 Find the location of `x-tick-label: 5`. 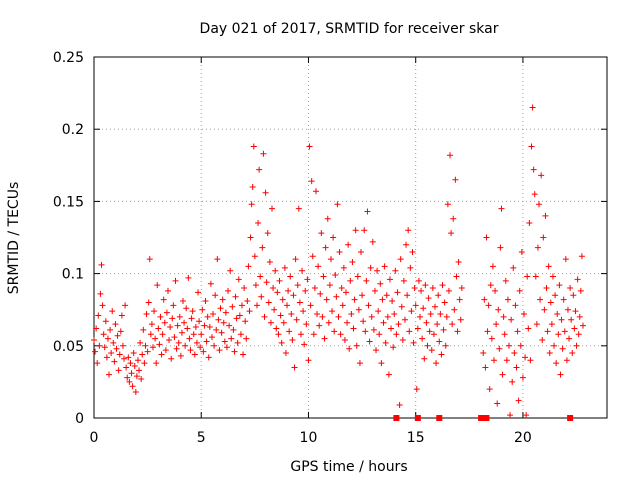

x-tick-label: 5 is located at coordinates (201, 438).